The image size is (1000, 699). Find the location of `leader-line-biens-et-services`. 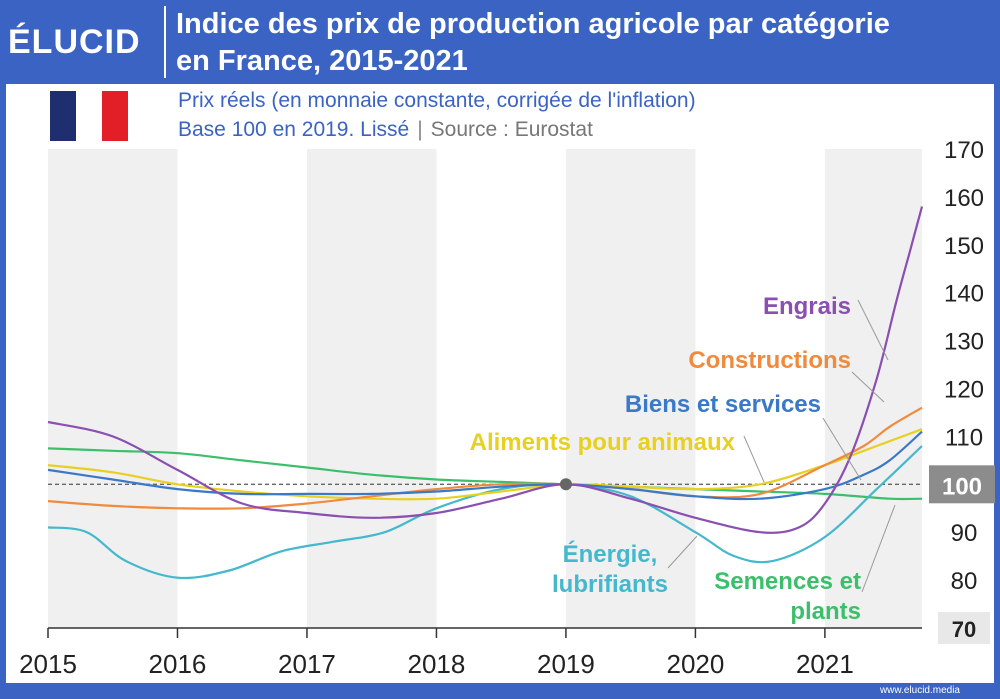

leader-line-biens-et-services is located at coordinates (842, 449).